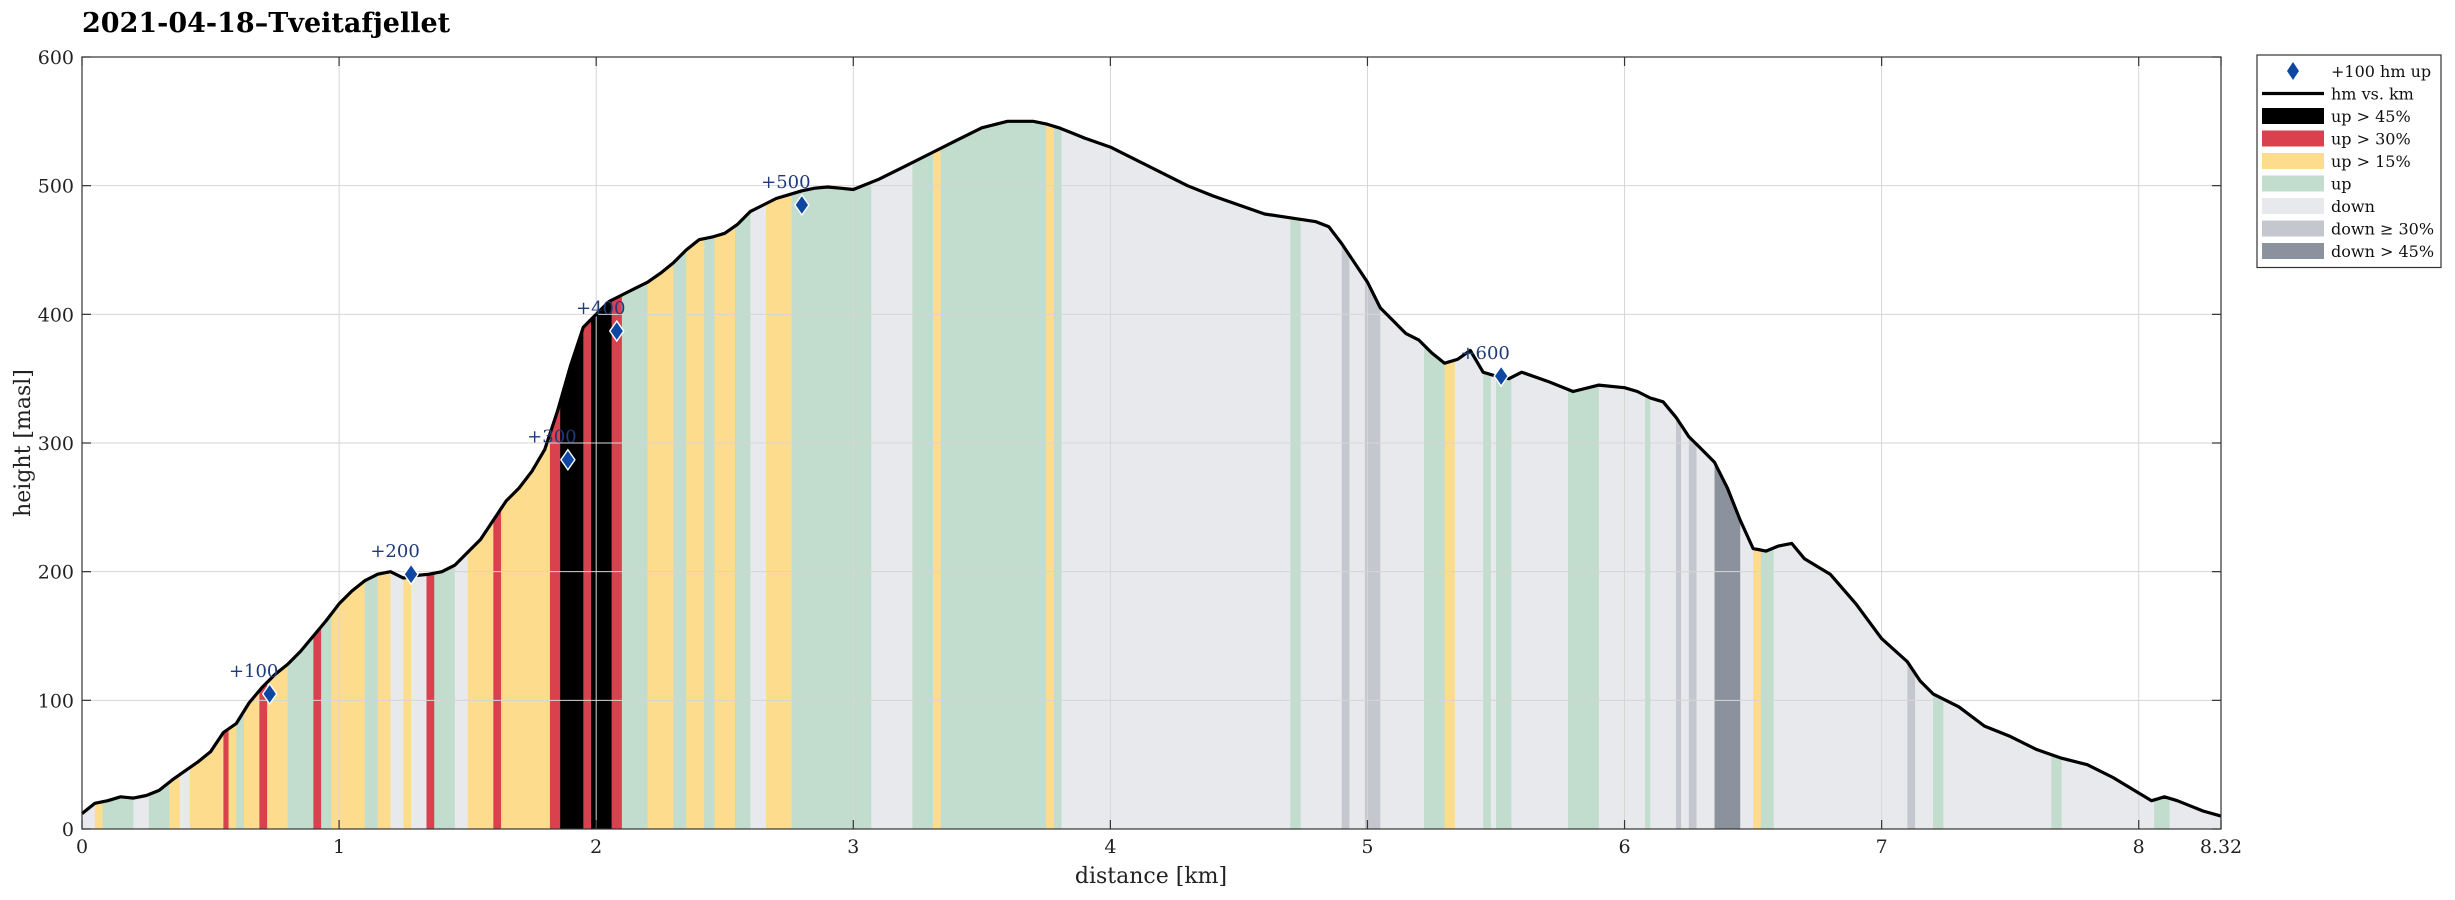  I want to click on chart-title: 2021-04-18–Tveitafjellet, so click(266, 23).